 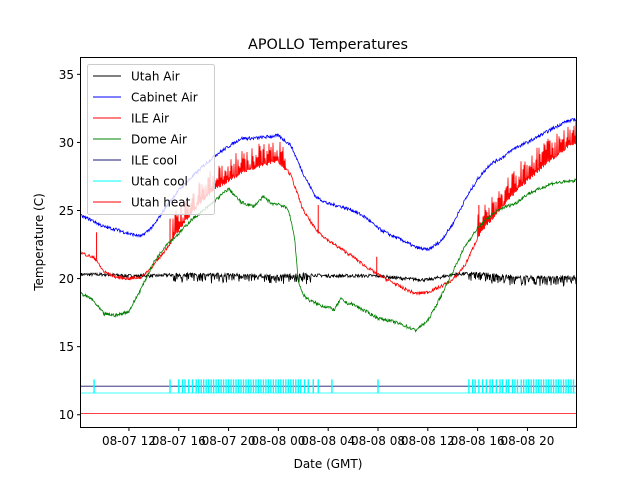 I want to click on legend-label: Utah Air, so click(x=155, y=77).